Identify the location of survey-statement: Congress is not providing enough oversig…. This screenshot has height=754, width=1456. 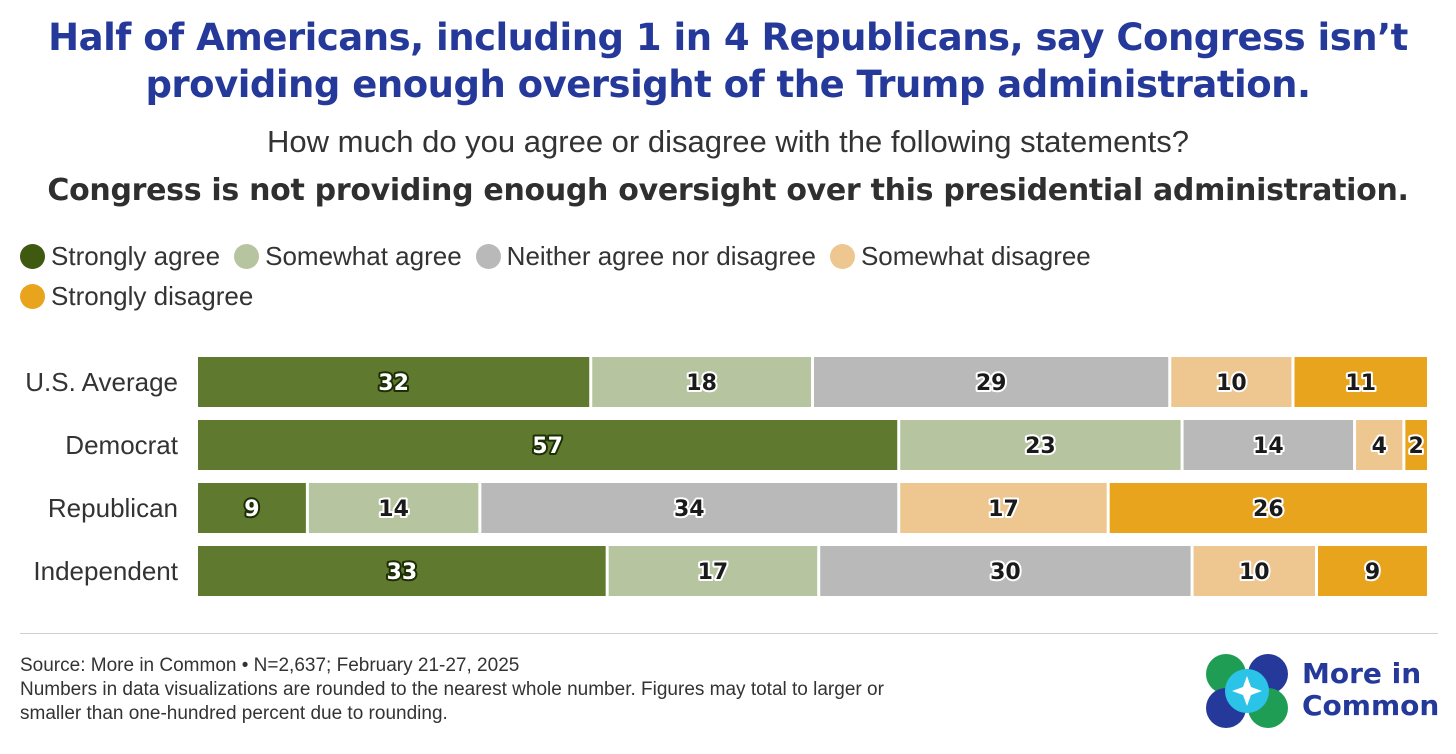
(728, 190).